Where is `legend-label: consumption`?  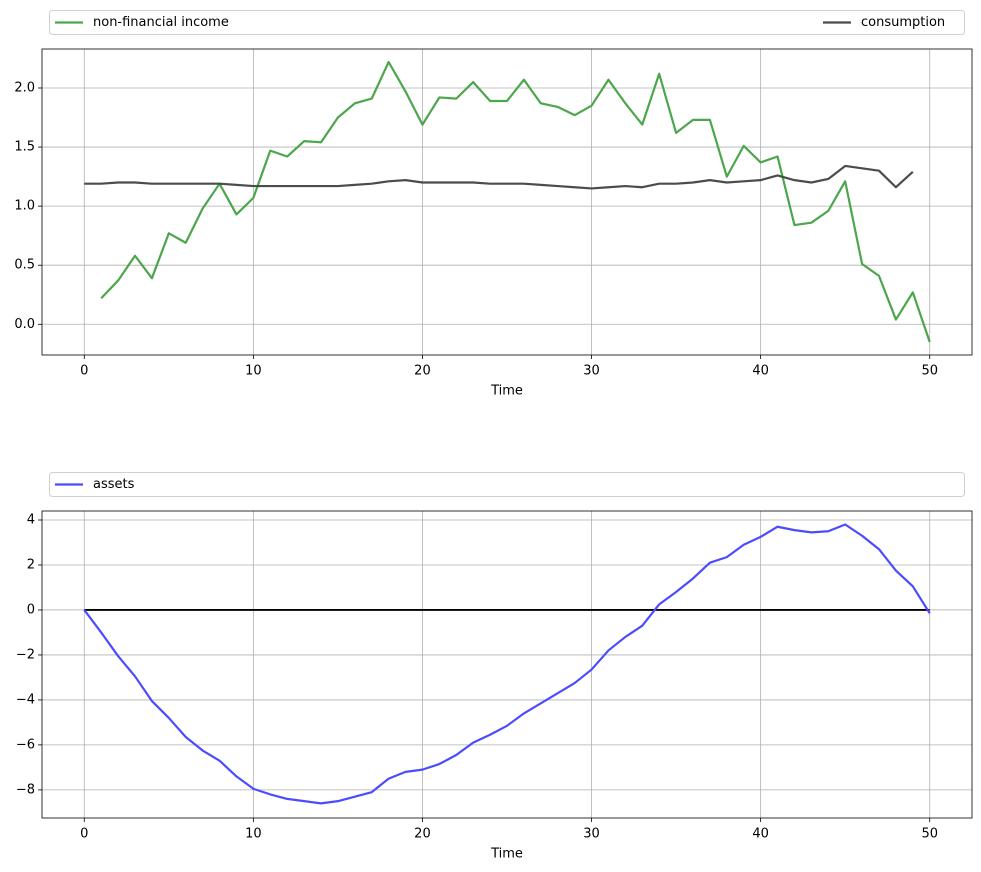
legend-label: consumption is located at coordinates (903, 22).